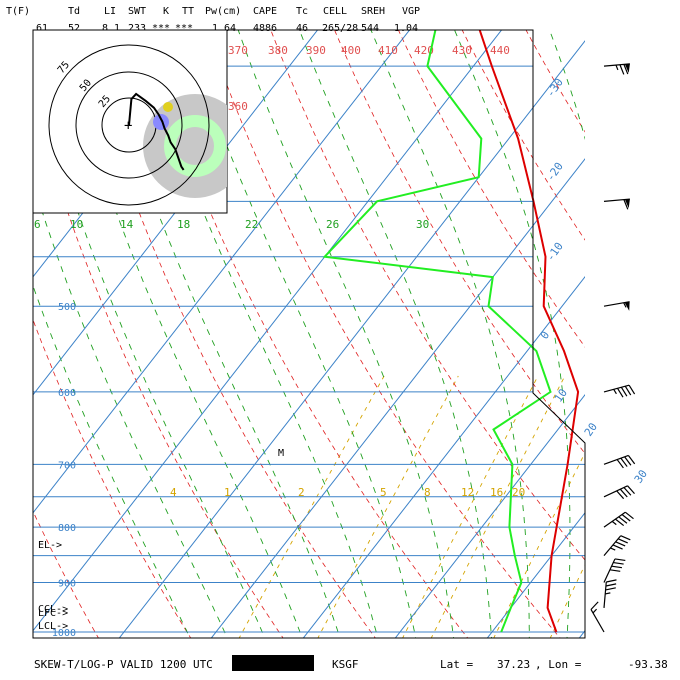 This screenshot has height=680, width=680. What do you see at coordinates (278, 50) in the screenshot?
I see `theta-label: 380` at bounding box center [278, 50].